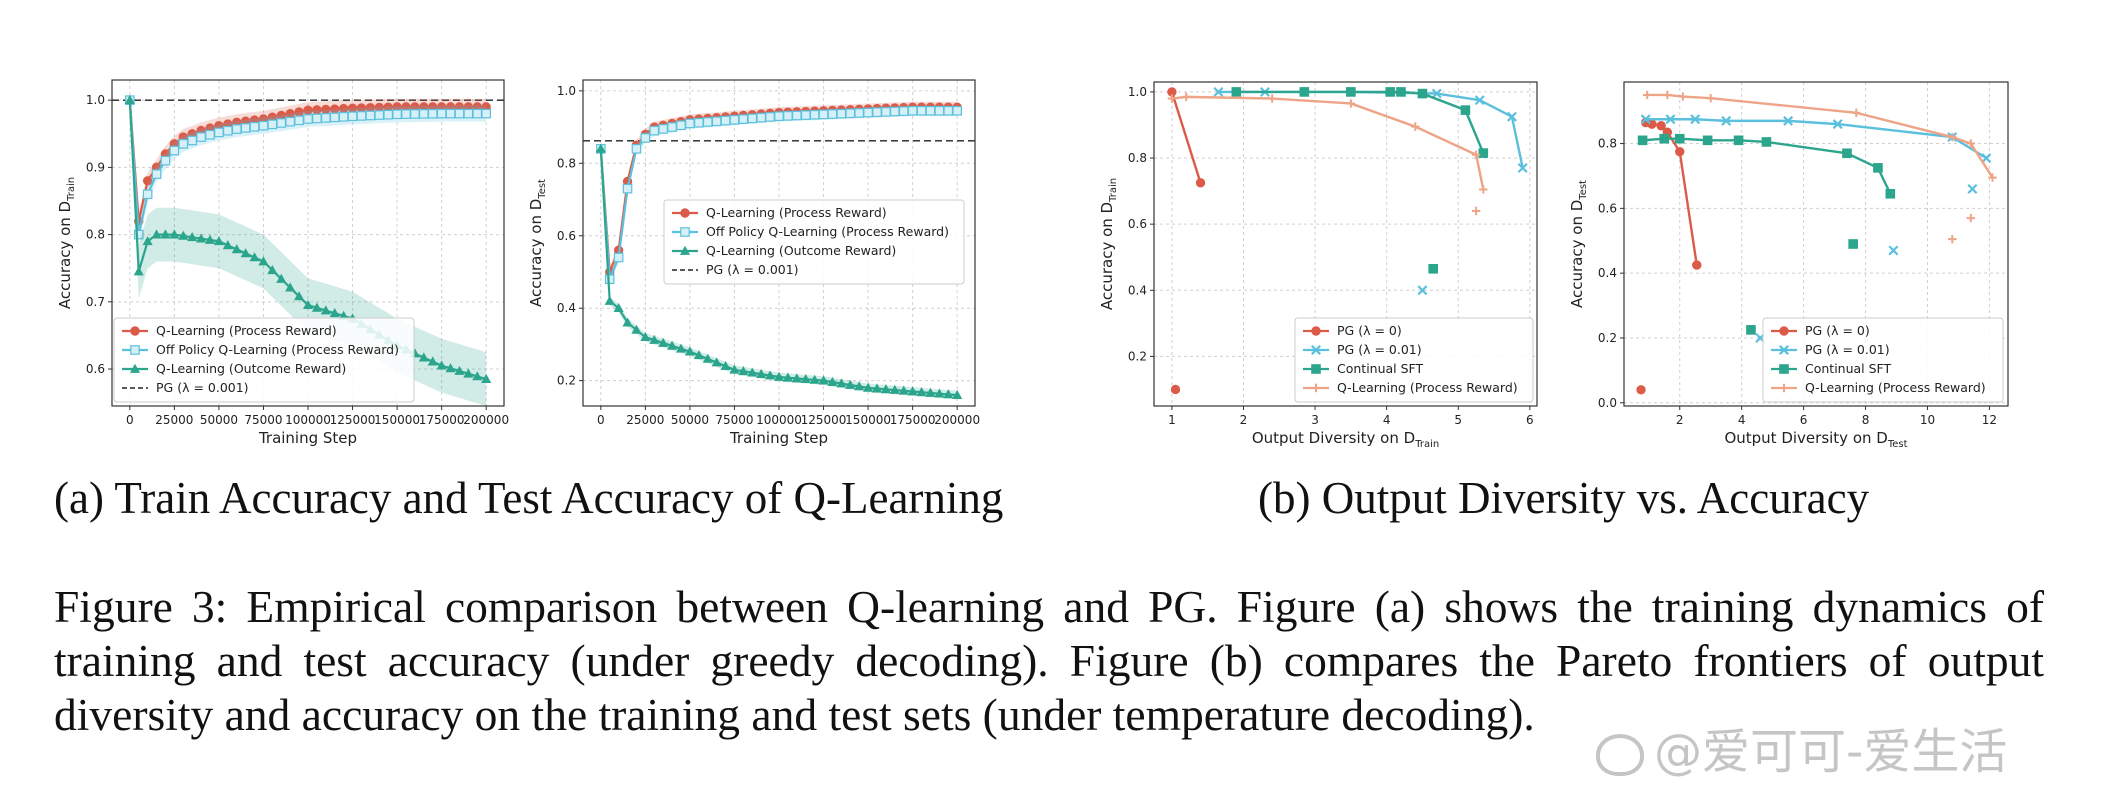 This screenshot has width=2106, height=798. I want to click on legend-label: Continual SFT, so click(1848, 368).